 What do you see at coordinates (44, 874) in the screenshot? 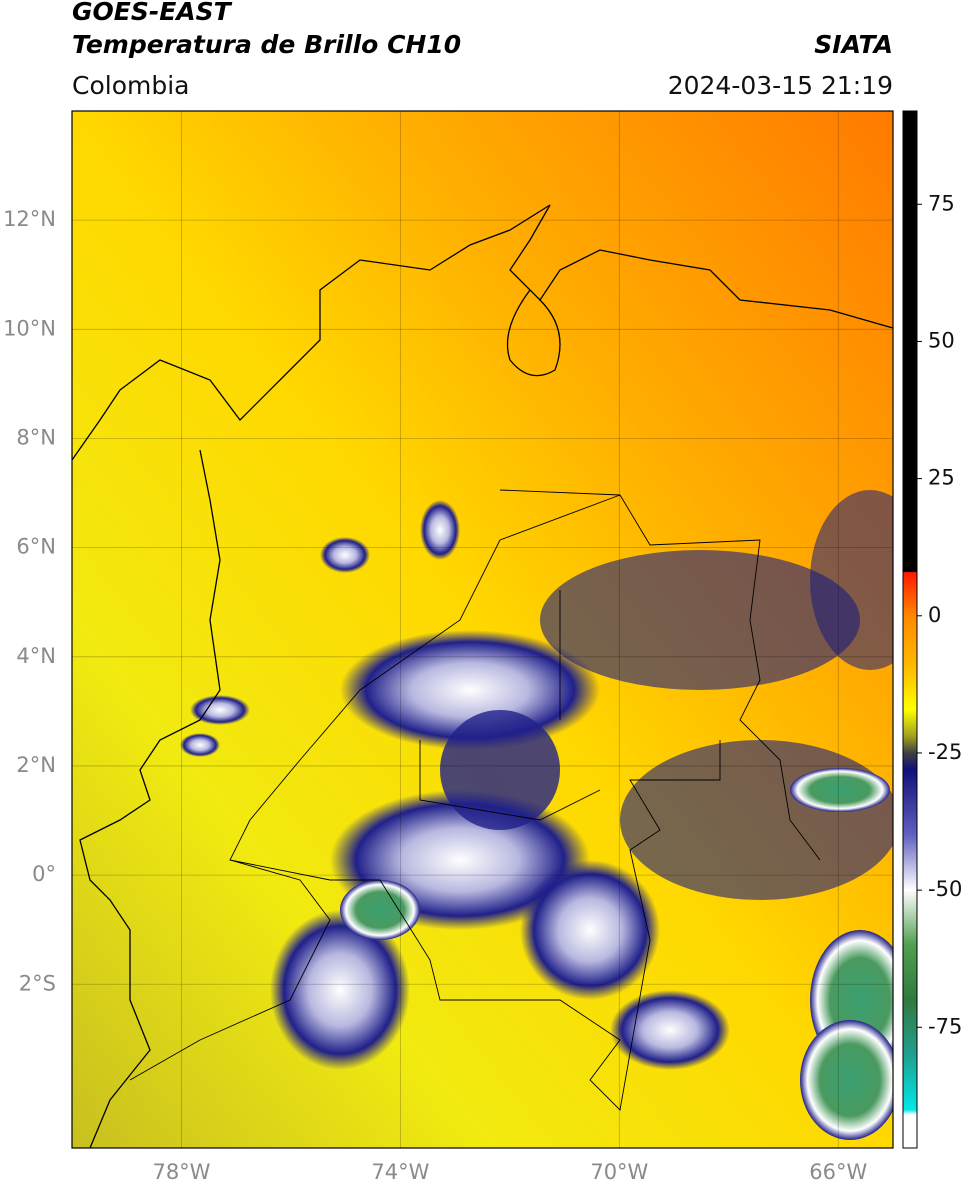
I see `y-tick-label: 0°` at bounding box center [44, 874].